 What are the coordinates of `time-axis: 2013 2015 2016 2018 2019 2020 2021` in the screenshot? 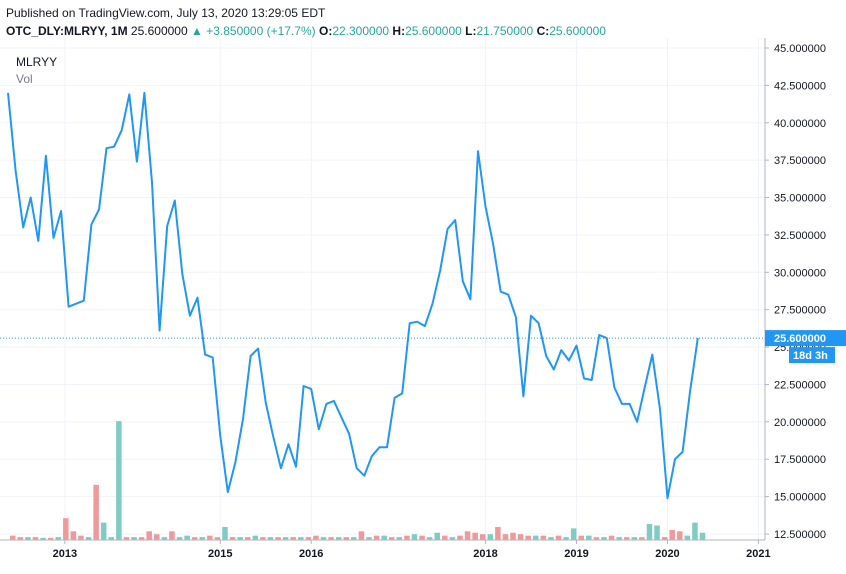 It's located at (412, 550).